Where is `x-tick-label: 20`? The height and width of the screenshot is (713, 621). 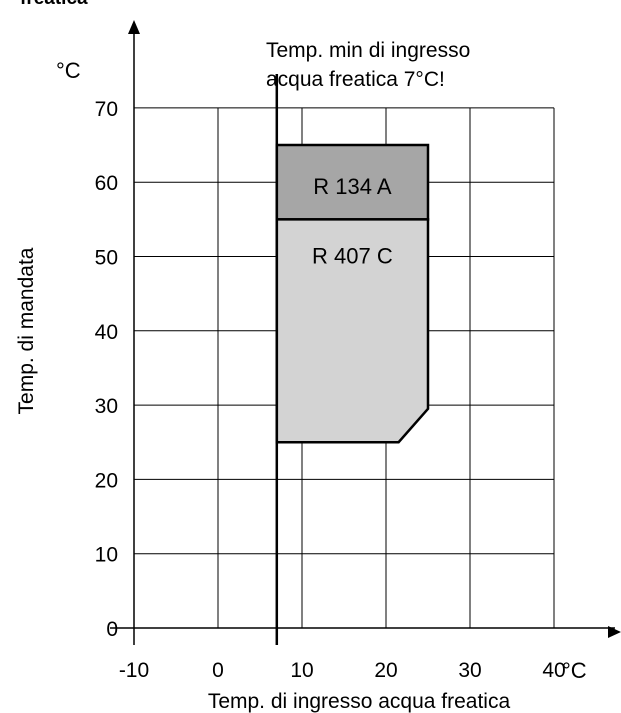
x-tick-label: 20 is located at coordinates (385, 670).